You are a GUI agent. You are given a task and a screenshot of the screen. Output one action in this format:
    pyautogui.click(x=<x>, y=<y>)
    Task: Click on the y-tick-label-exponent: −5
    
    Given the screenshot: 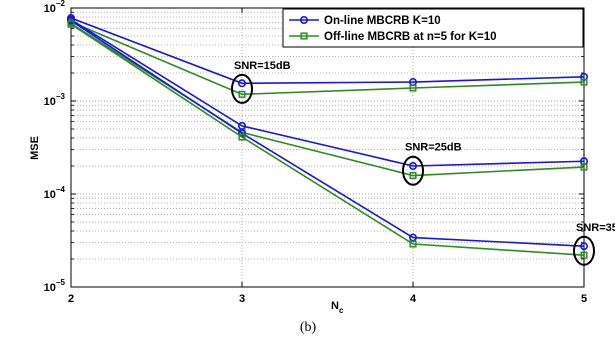 What is the action you would take?
    pyautogui.click(x=61, y=282)
    